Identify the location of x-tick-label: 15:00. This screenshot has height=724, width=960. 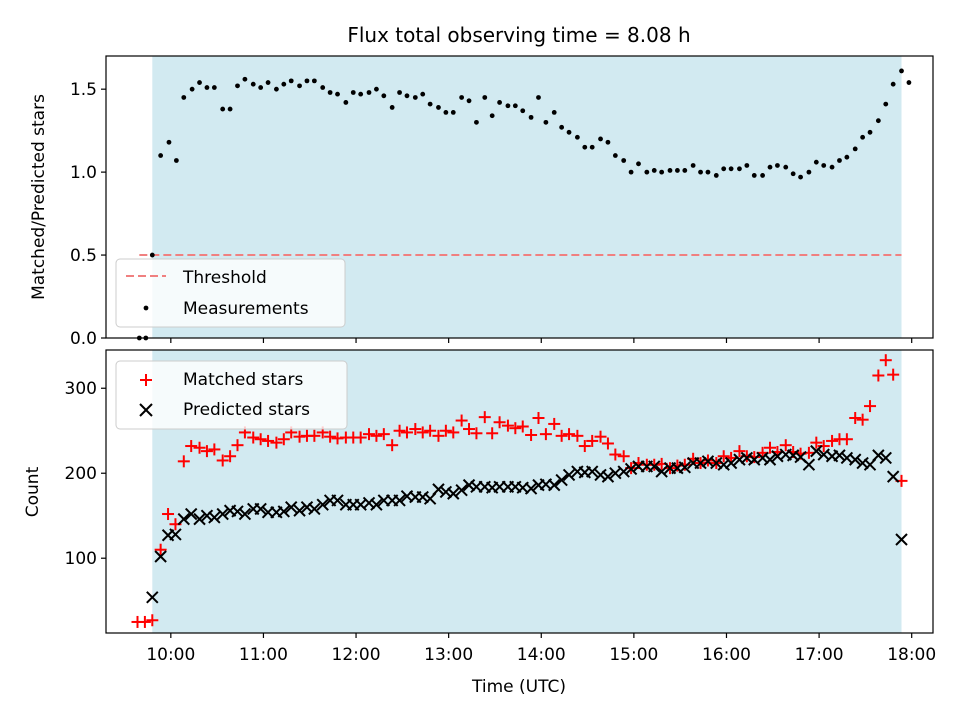
(633, 655).